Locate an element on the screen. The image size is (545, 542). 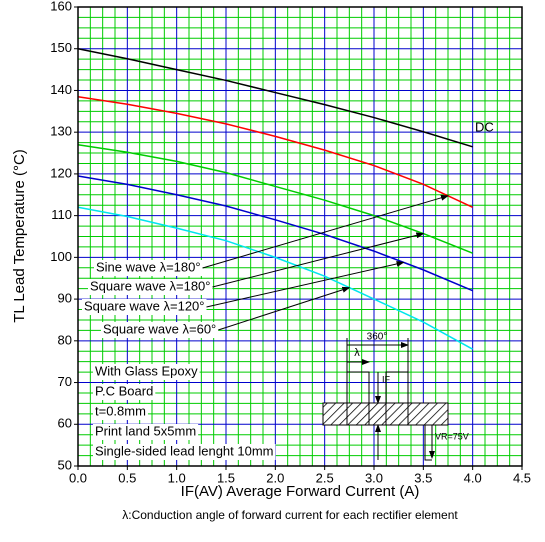
x-tick-label: 1.0 is located at coordinates (177, 477).